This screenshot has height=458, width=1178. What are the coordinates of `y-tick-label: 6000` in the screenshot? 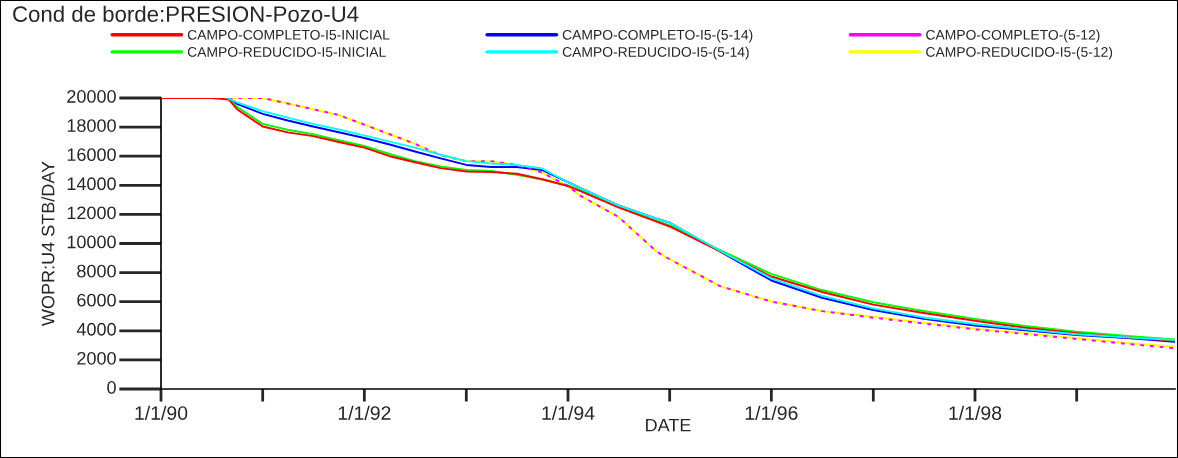 It's located at (96, 300).